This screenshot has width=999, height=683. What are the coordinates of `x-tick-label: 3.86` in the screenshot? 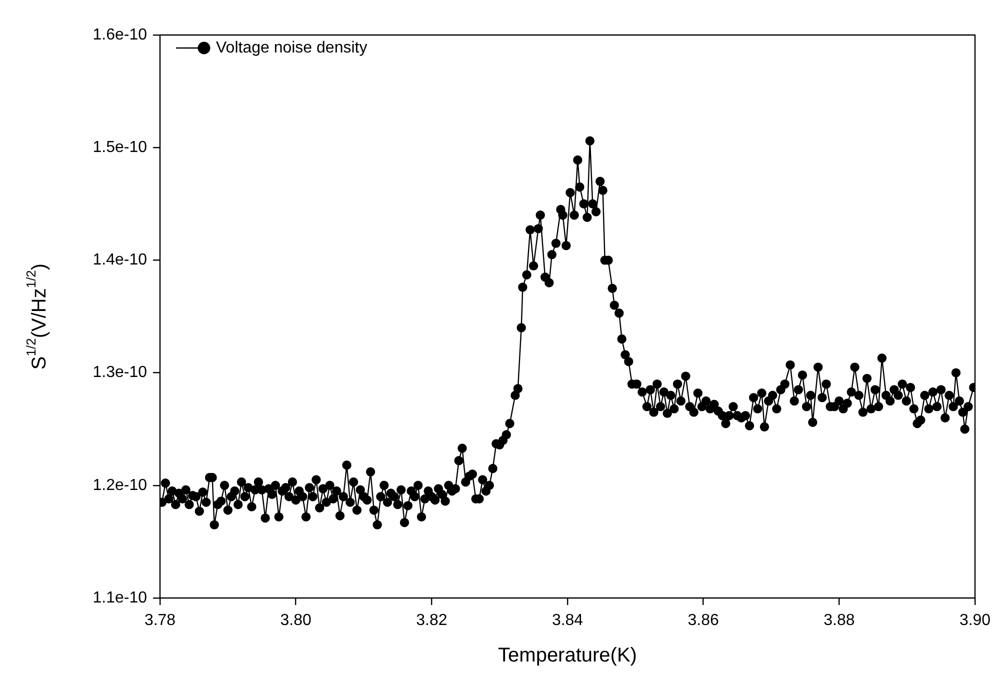 It's located at (704, 621).